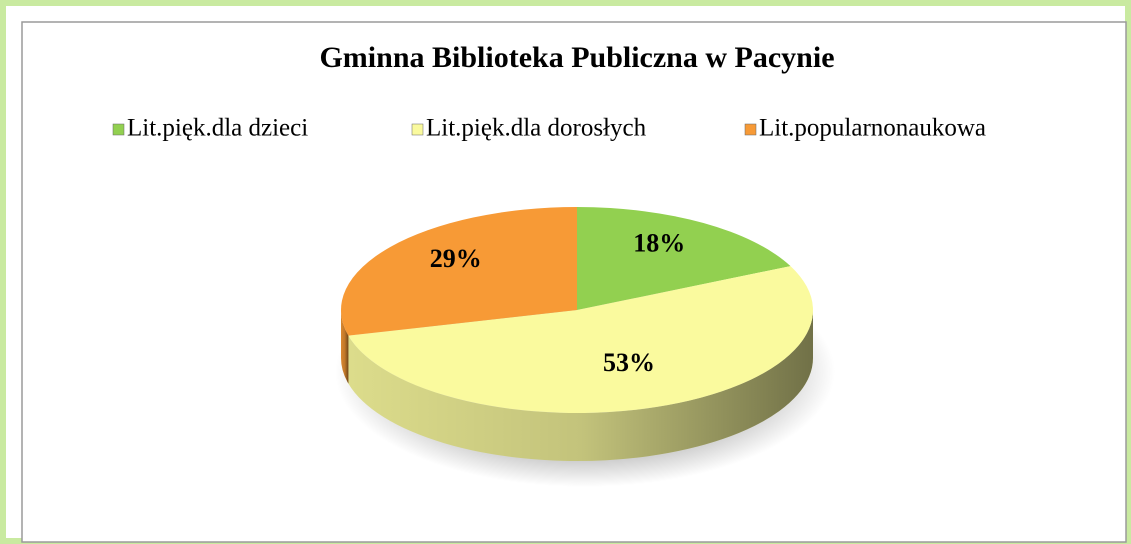 The height and width of the screenshot is (544, 1131). Describe the element at coordinates (456, 258) in the screenshot. I see `data-label: 29%` at that location.